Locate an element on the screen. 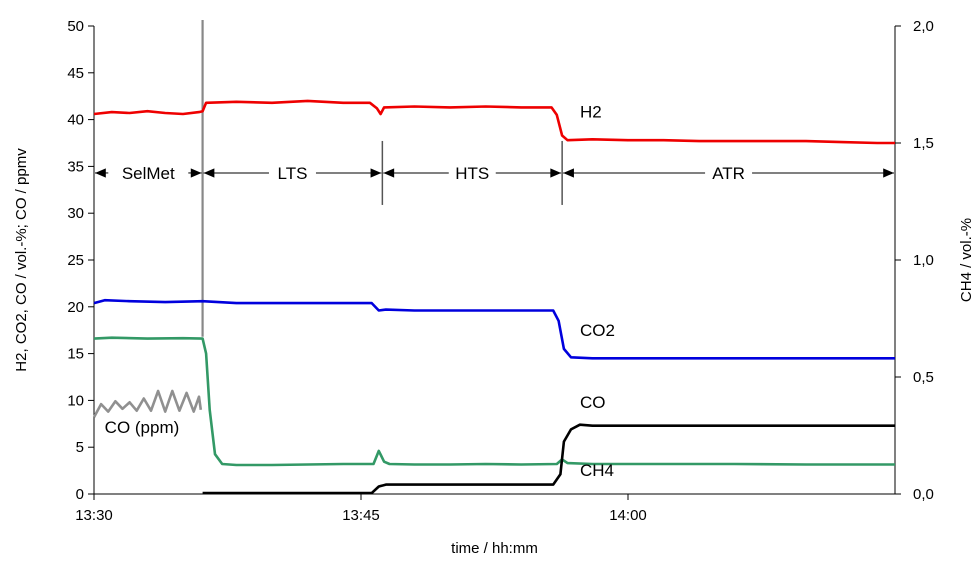 The width and height of the screenshot is (976, 565). y-tick-label: 5 is located at coordinates (80, 447).